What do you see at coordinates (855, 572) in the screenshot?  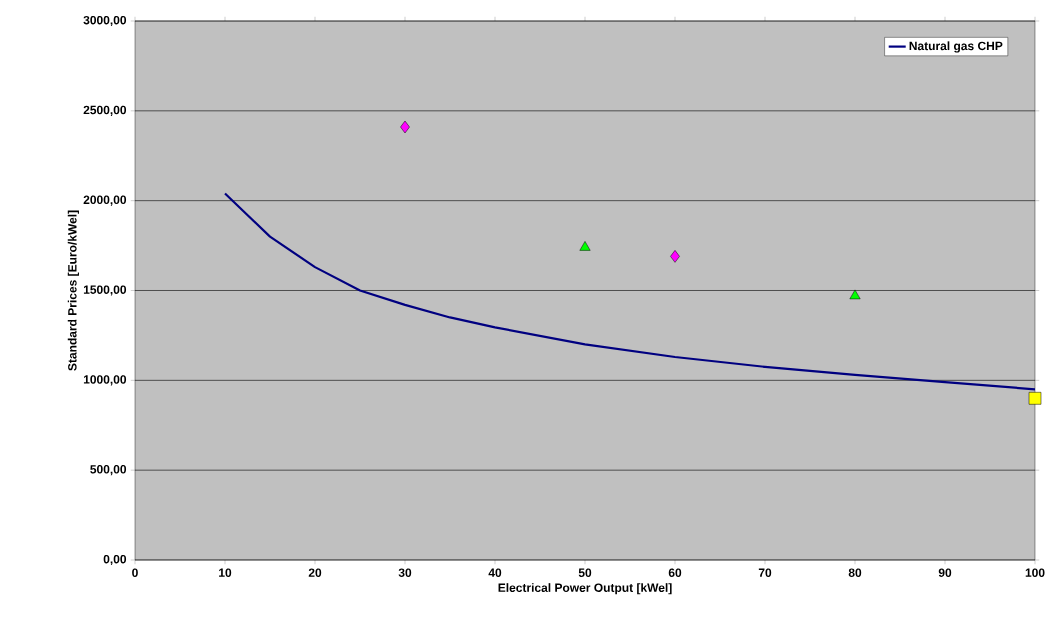 I see `x-tick-label: 80` at bounding box center [855, 572].